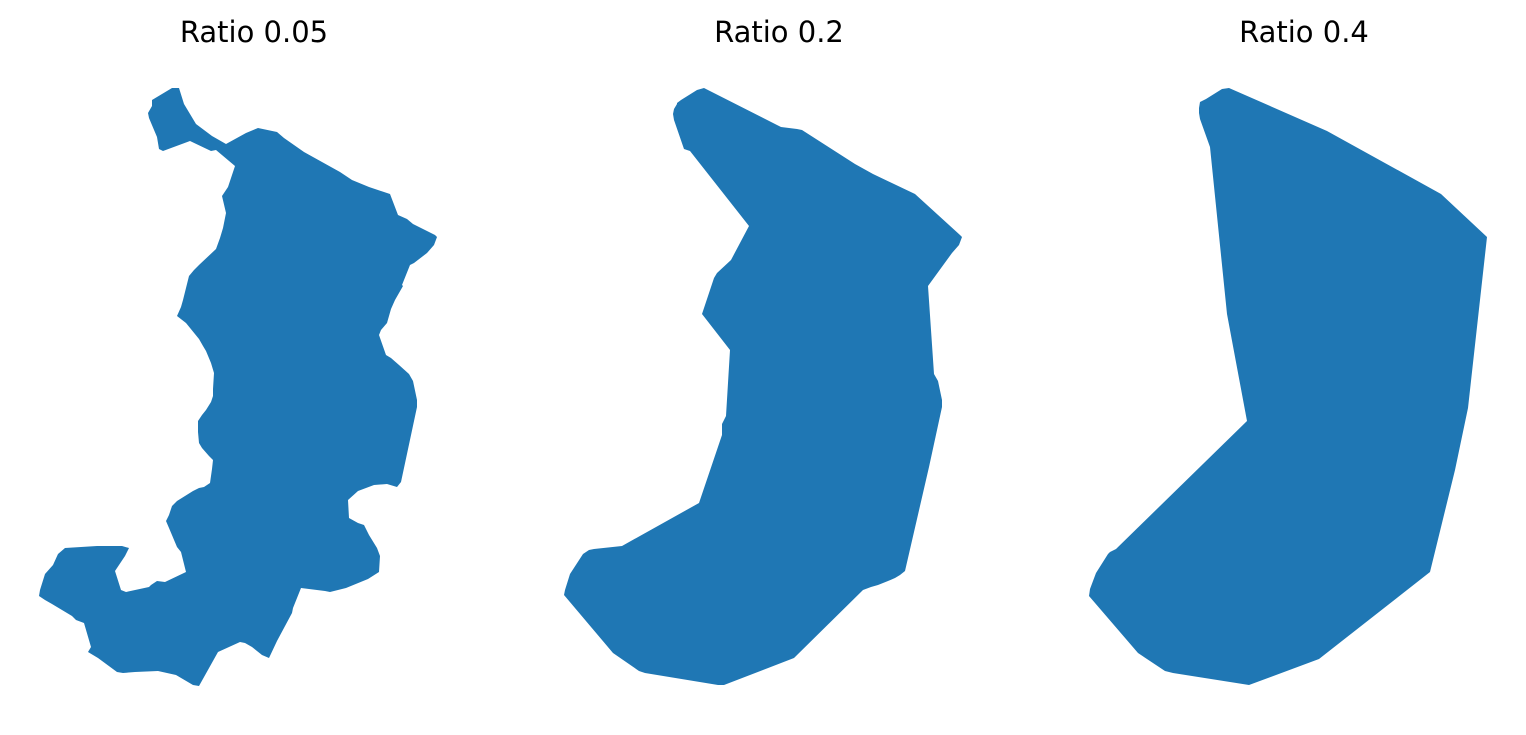  I want to click on panel-title: Ratio 0.2, so click(779, 32).